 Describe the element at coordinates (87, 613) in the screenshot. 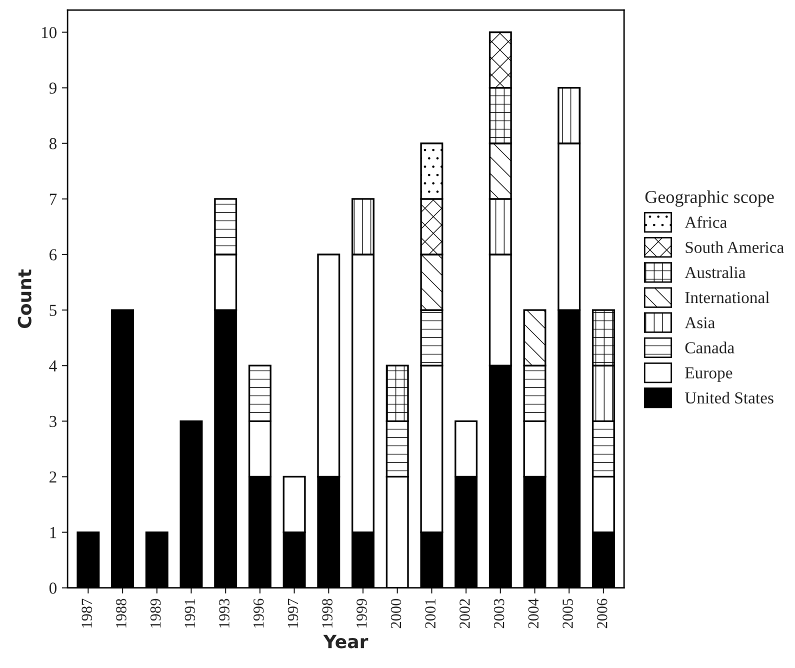

I see `x-tick-label: 1987` at that location.